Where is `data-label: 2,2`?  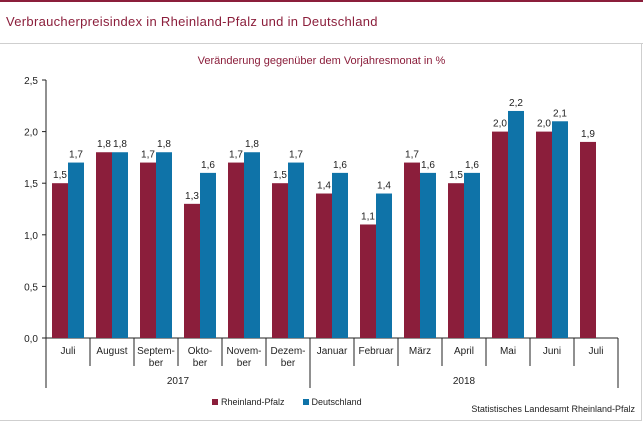 data-label: 2,2 is located at coordinates (516, 103).